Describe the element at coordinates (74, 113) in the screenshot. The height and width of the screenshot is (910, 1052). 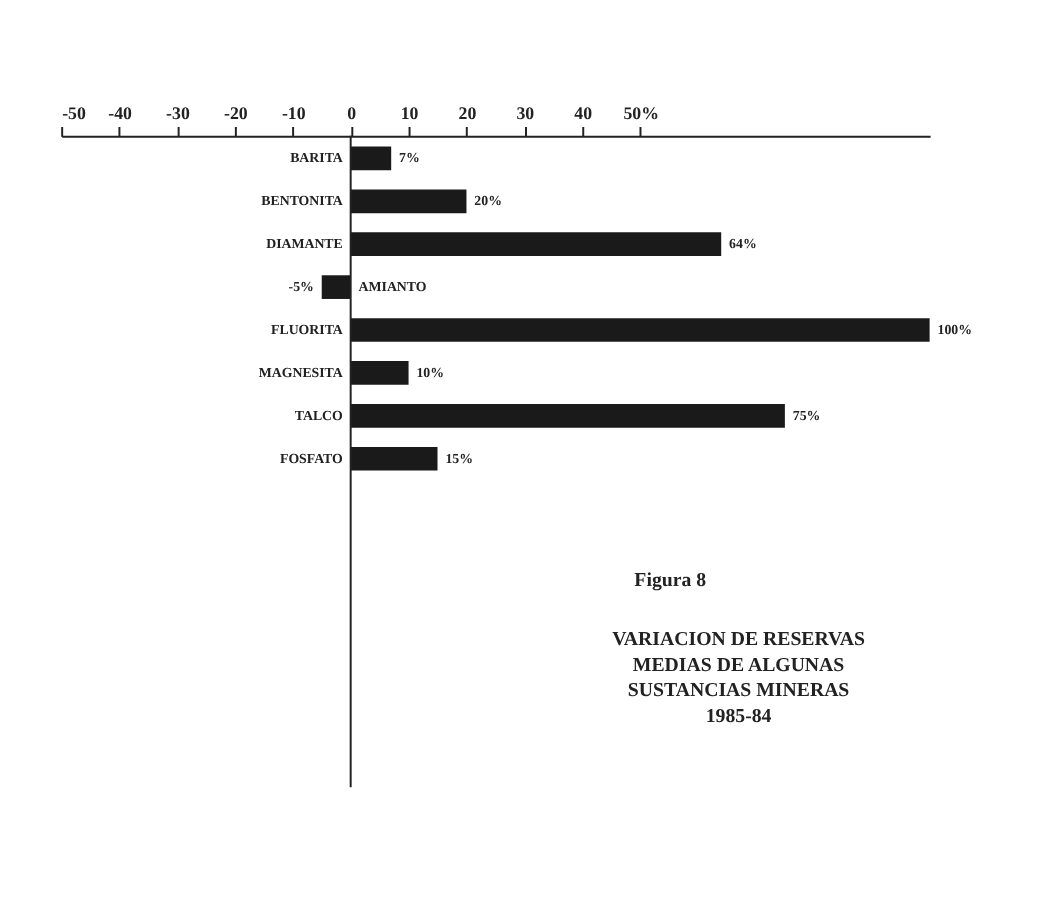
I see `x-tick-label: -50` at that location.